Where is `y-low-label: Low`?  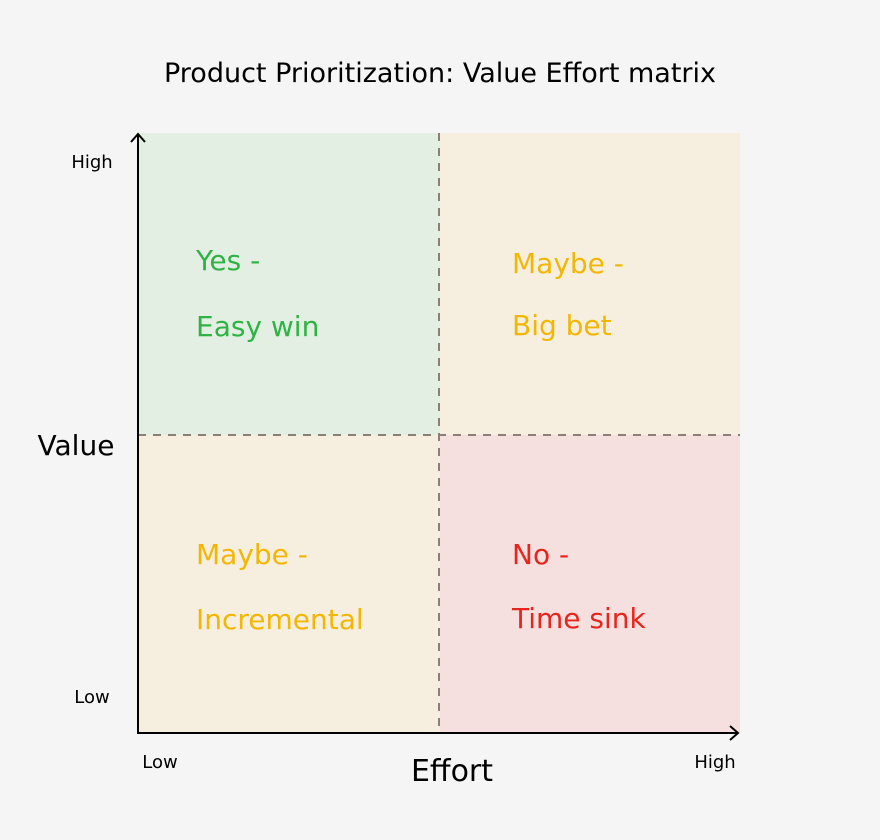 y-low-label: Low is located at coordinates (91, 697).